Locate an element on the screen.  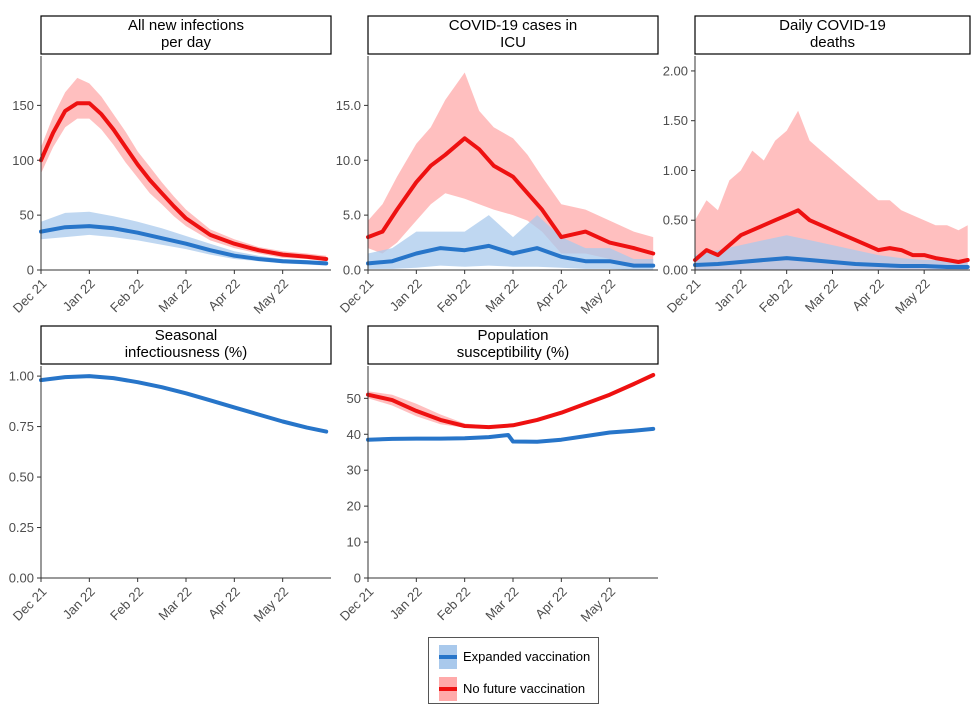
legend-item-expanded: Expanded vaccination is located at coordinates (513, 657).